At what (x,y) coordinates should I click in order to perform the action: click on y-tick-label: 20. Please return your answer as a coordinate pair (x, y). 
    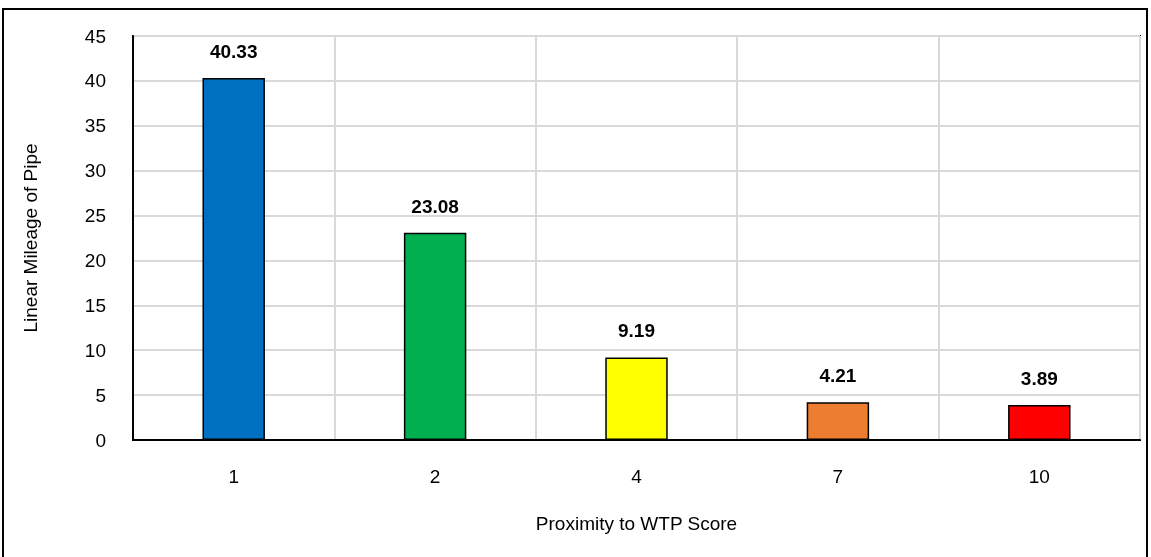
    Looking at the image, I should click on (95, 260).